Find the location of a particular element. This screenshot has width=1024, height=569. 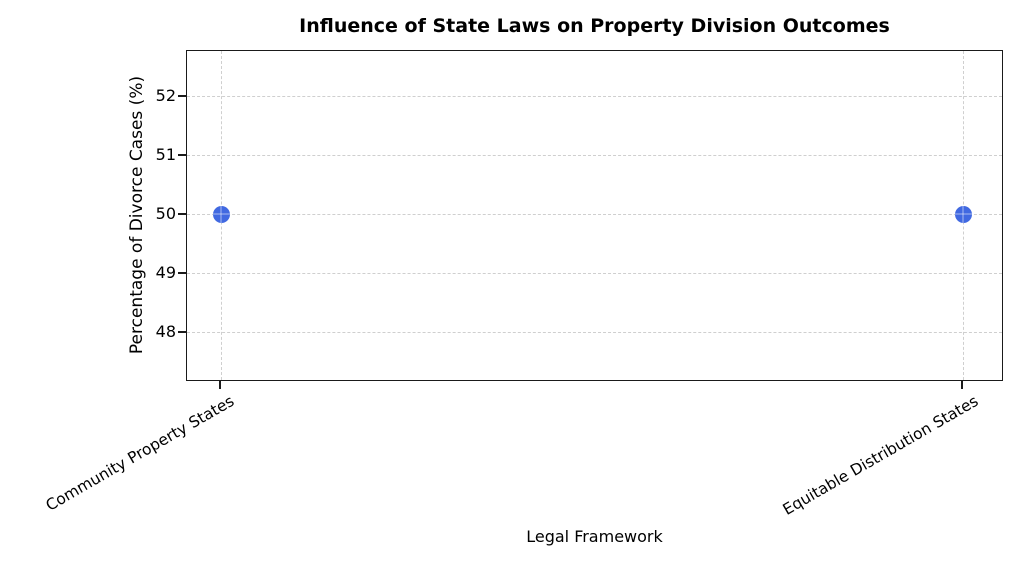

data-point-community-property is located at coordinates (221, 214).